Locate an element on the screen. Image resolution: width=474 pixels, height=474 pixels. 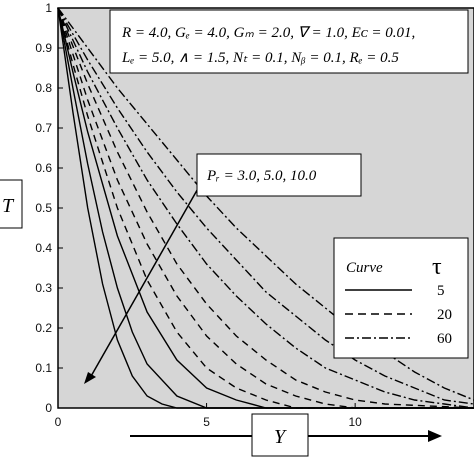
legend-value-5: 5 is located at coordinates (441, 291).